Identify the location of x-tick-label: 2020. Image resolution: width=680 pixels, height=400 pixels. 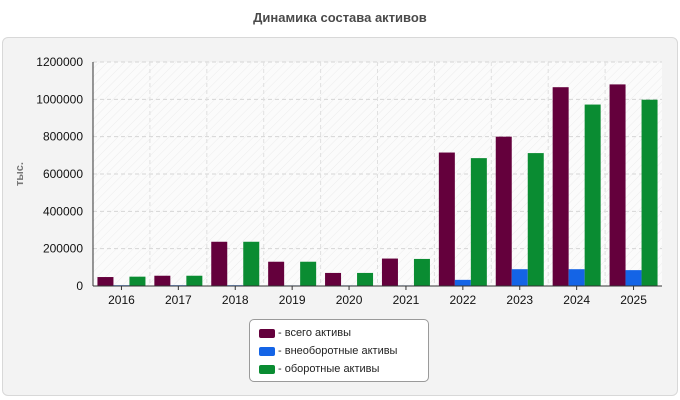
(349, 300).